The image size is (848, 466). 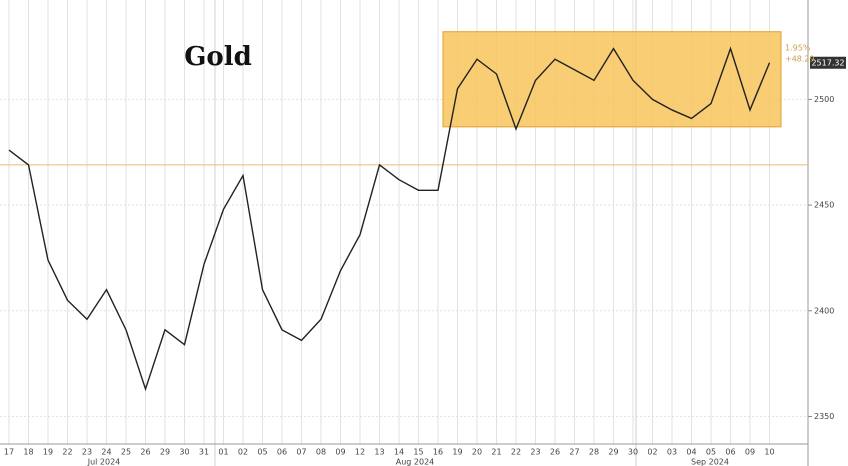 I want to click on x-tick-label: 12, so click(x=360, y=452).